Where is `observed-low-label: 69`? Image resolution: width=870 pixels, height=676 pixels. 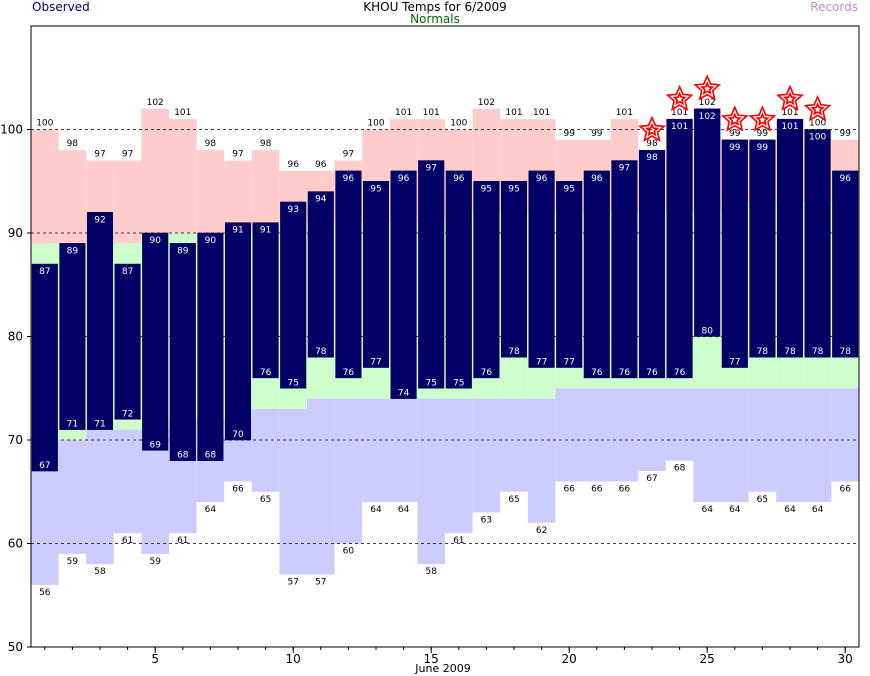
observed-low-label: 69 is located at coordinates (155, 445).